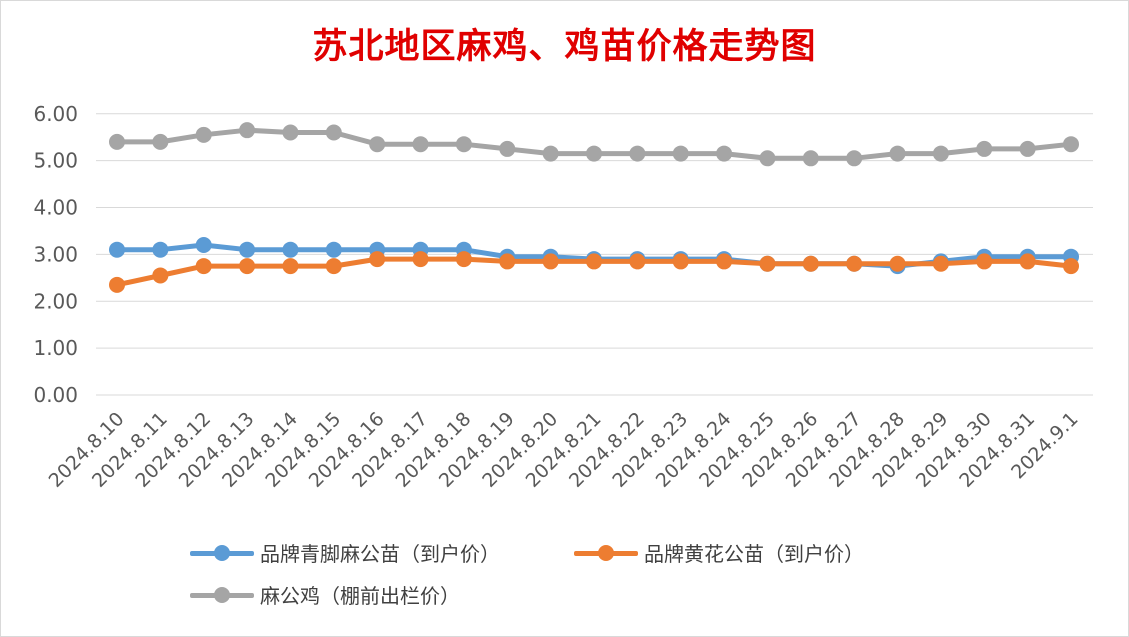 The image size is (1129, 637). I want to click on y-tick-label-6: 6.00, so click(55, 114).